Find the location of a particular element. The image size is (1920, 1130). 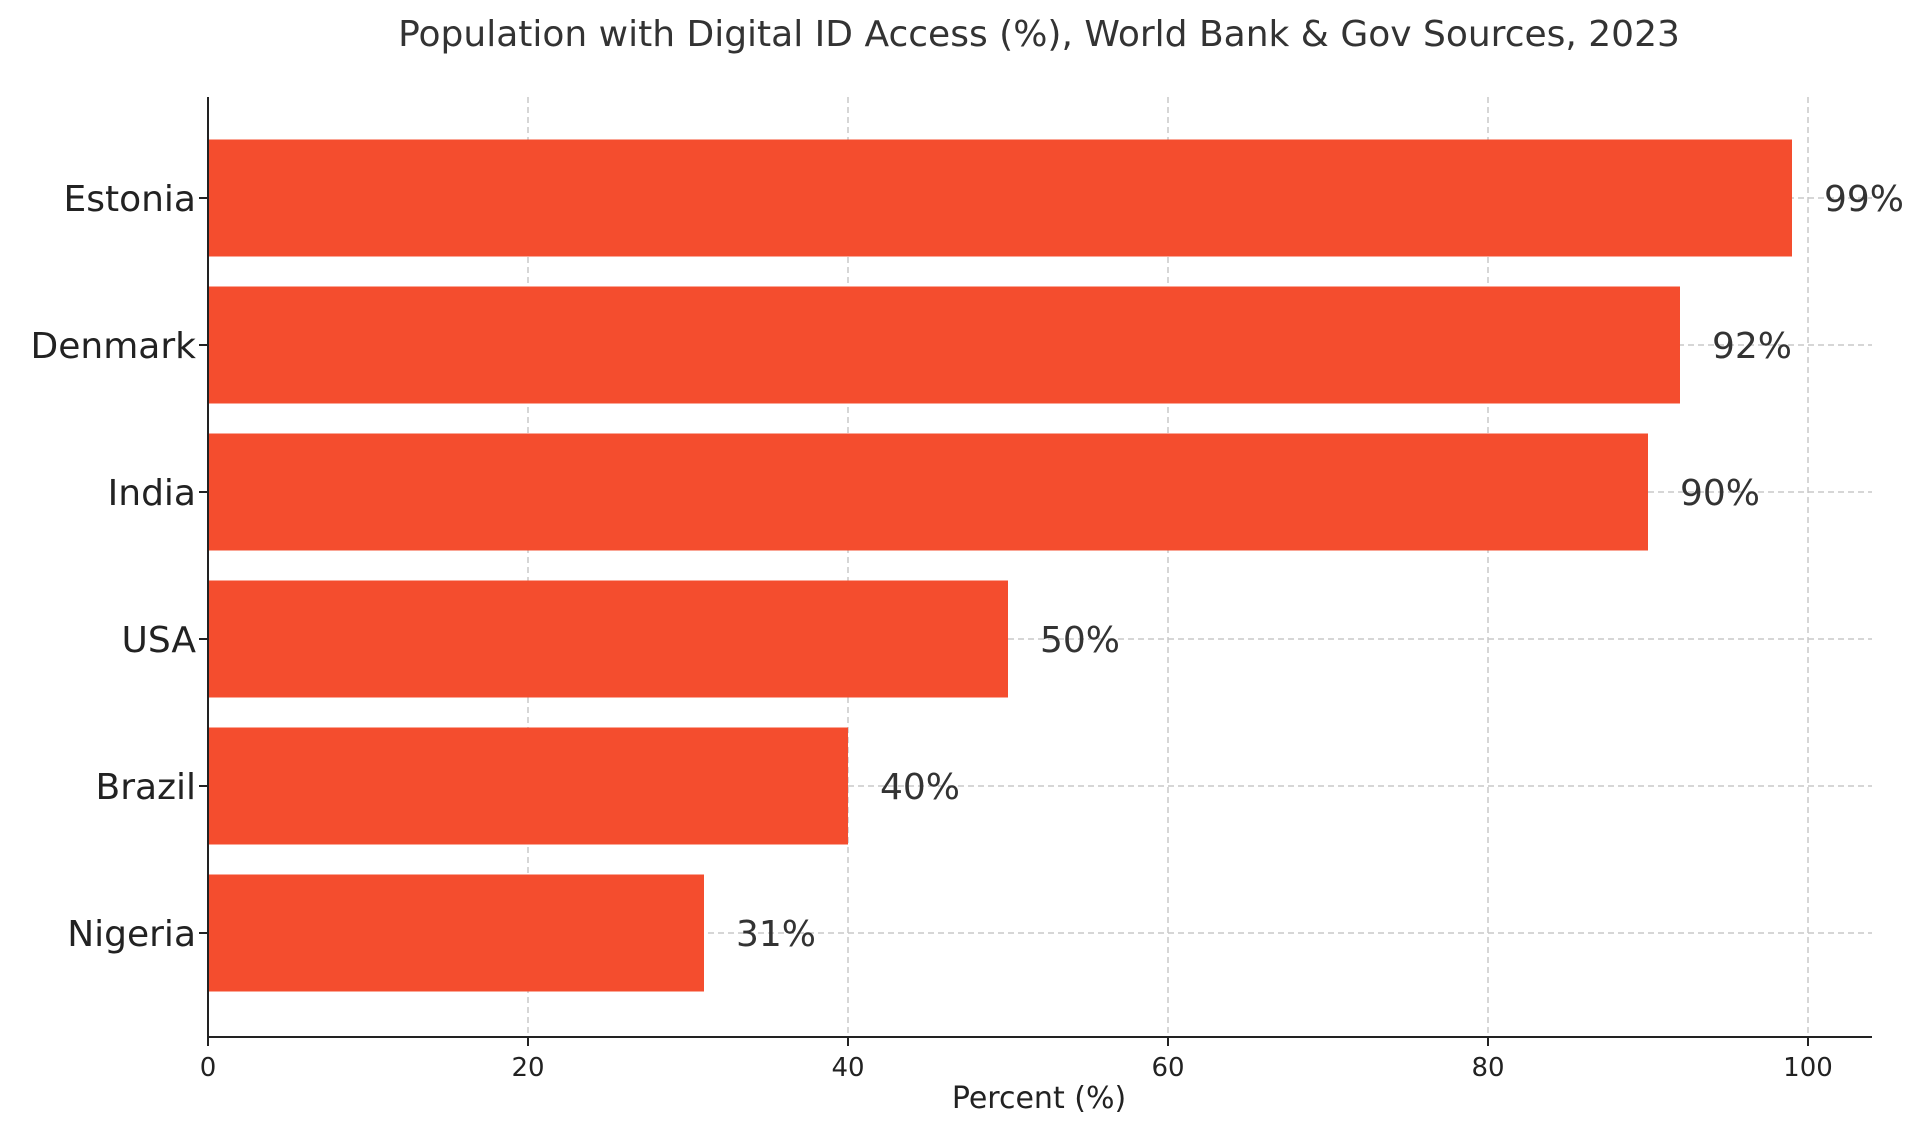

x-axis-title: Percent (%) is located at coordinates (1039, 1098).